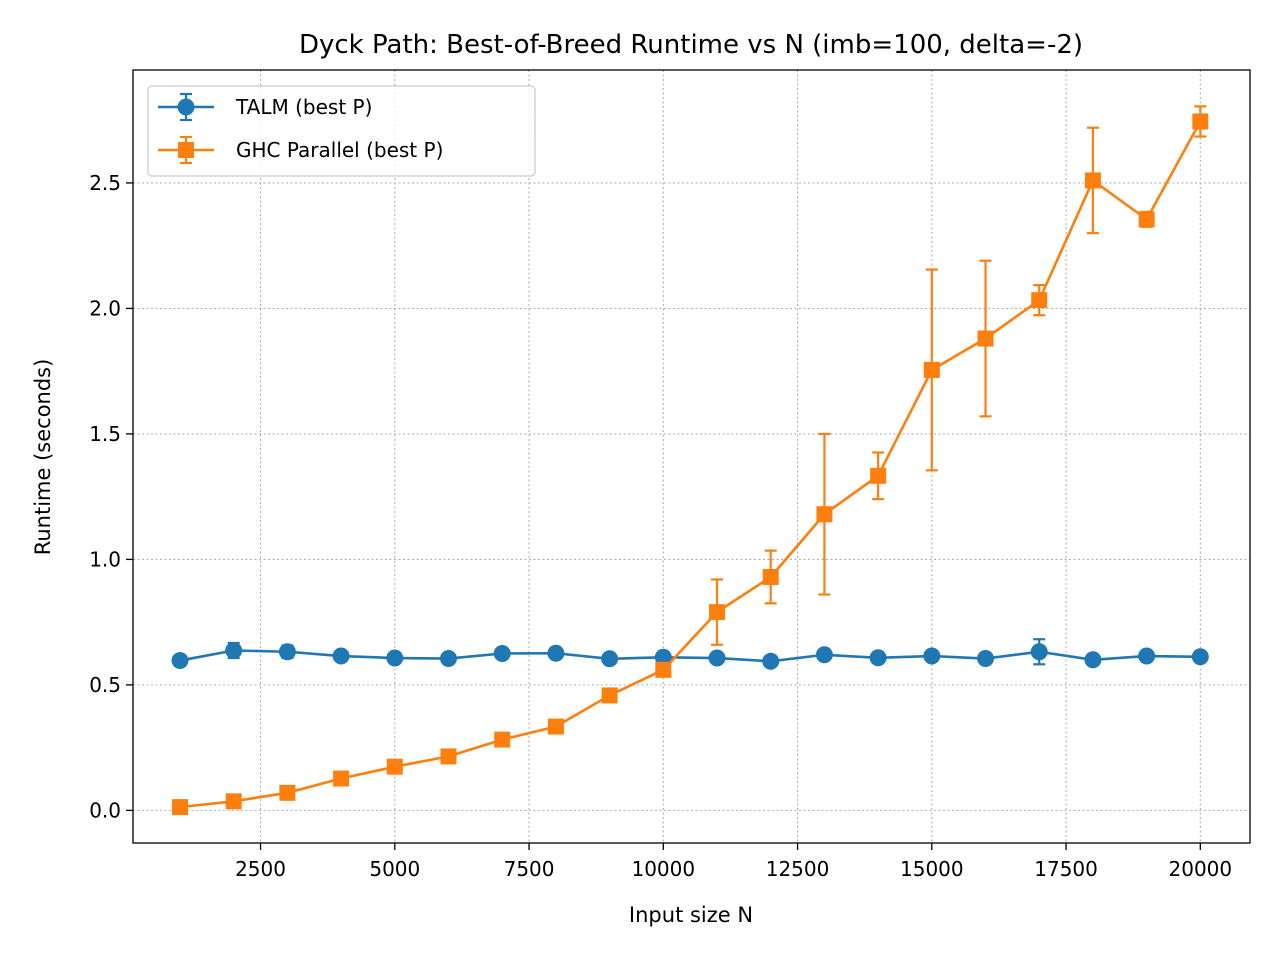 The height and width of the screenshot is (960, 1280). Describe the element at coordinates (303, 107) in the screenshot. I see `legend-label: TALM (best P)` at that location.